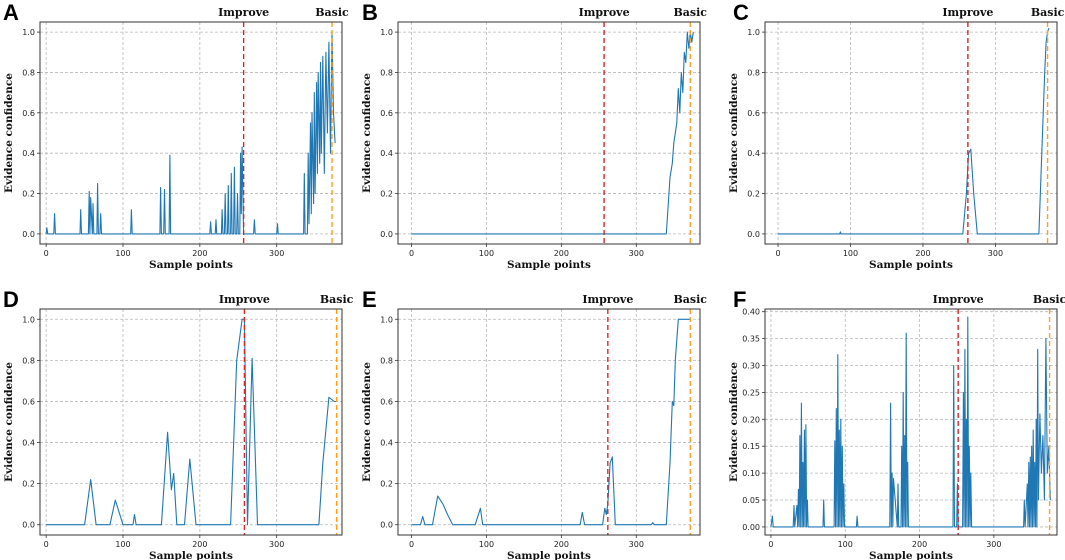 This screenshot has width=1065, height=560. What do you see at coordinates (751, 500) in the screenshot?
I see `y-tick-label: 0.05` at bounding box center [751, 500].